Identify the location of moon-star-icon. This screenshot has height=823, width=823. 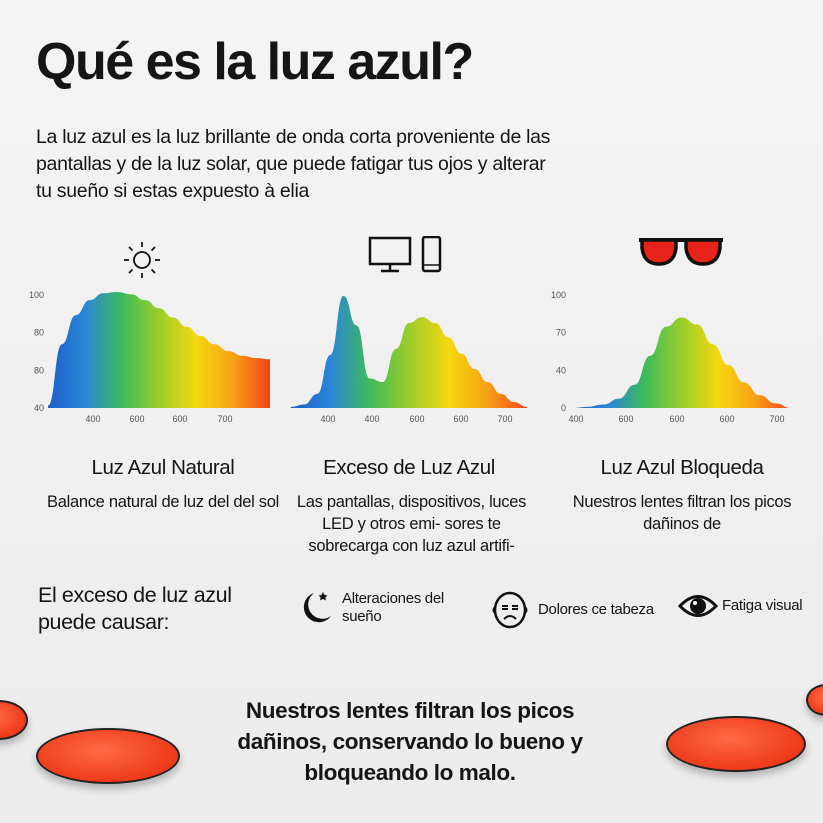
(317, 607).